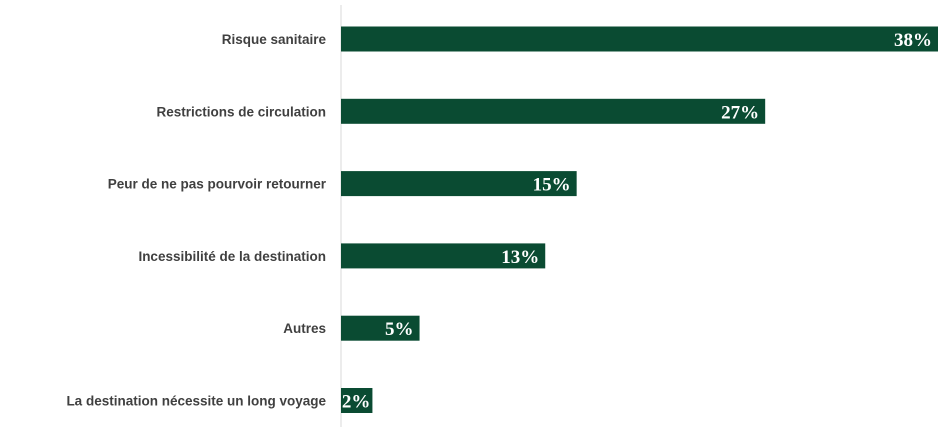 The height and width of the screenshot is (427, 940). Describe the element at coordinates (913, 40) in the screenshot. I see `value-label: 38%` at that location.